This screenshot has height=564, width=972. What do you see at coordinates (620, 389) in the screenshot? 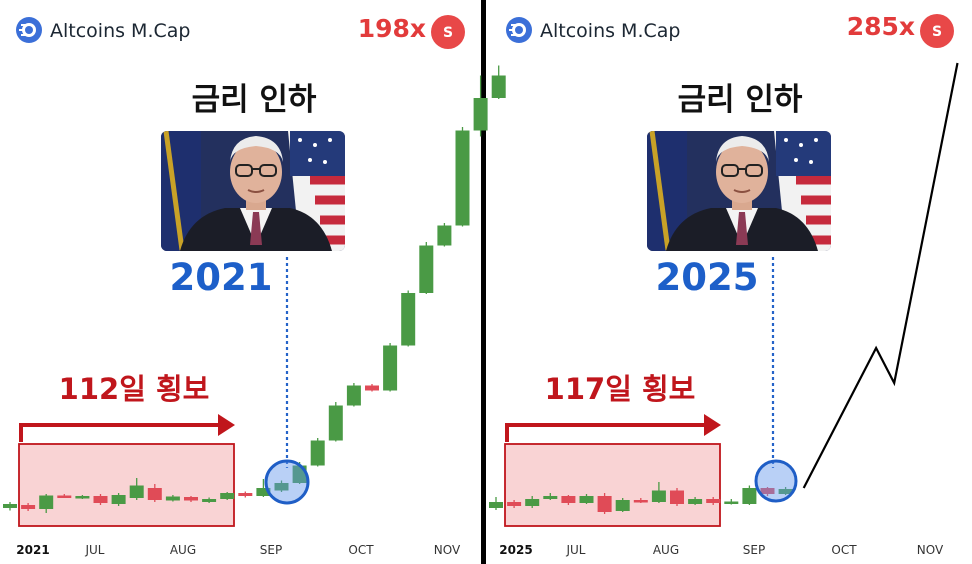
I see `range-label: 117일 횡보` at bounding box center [620, 389].